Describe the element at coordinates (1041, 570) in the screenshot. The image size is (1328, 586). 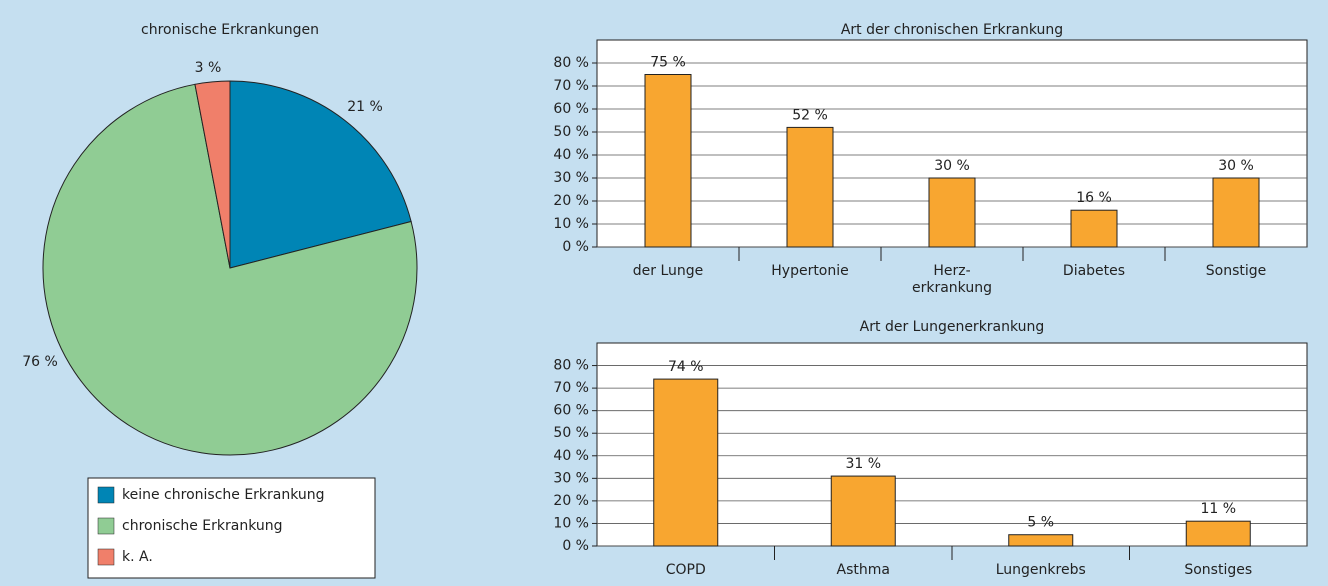
I see `x-tick-label: Lungenkrebs` at that location.